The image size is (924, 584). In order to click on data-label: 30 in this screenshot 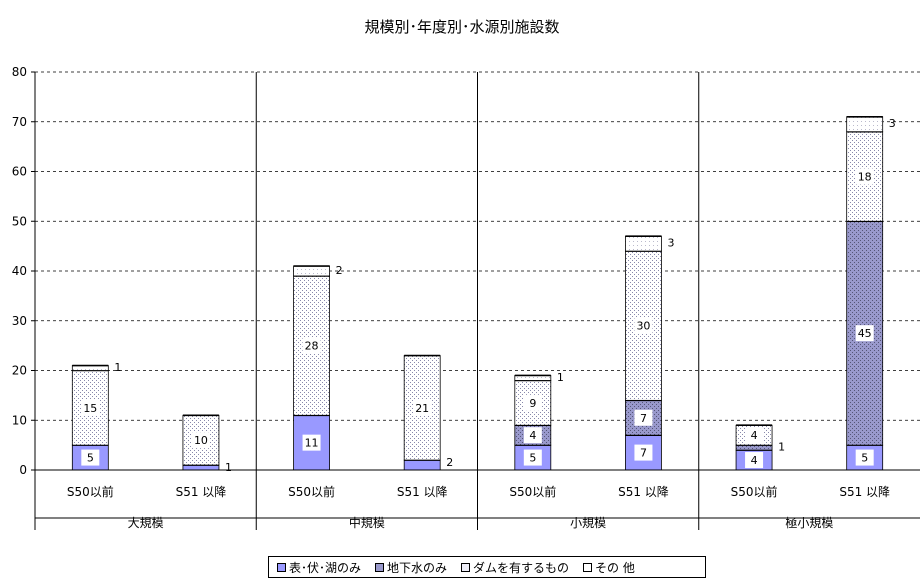, I will do `click(643, 326)`.